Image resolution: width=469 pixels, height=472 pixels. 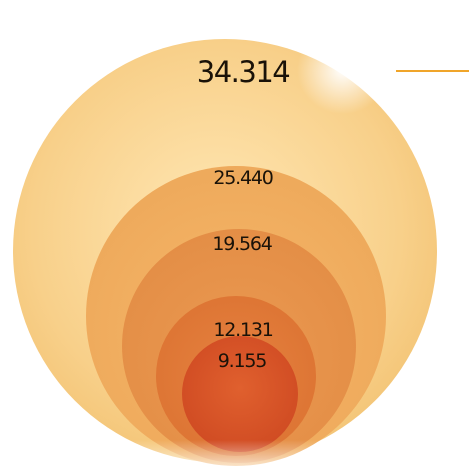 I want to click on label-34314: 34.314, so click(x=243, y=72).